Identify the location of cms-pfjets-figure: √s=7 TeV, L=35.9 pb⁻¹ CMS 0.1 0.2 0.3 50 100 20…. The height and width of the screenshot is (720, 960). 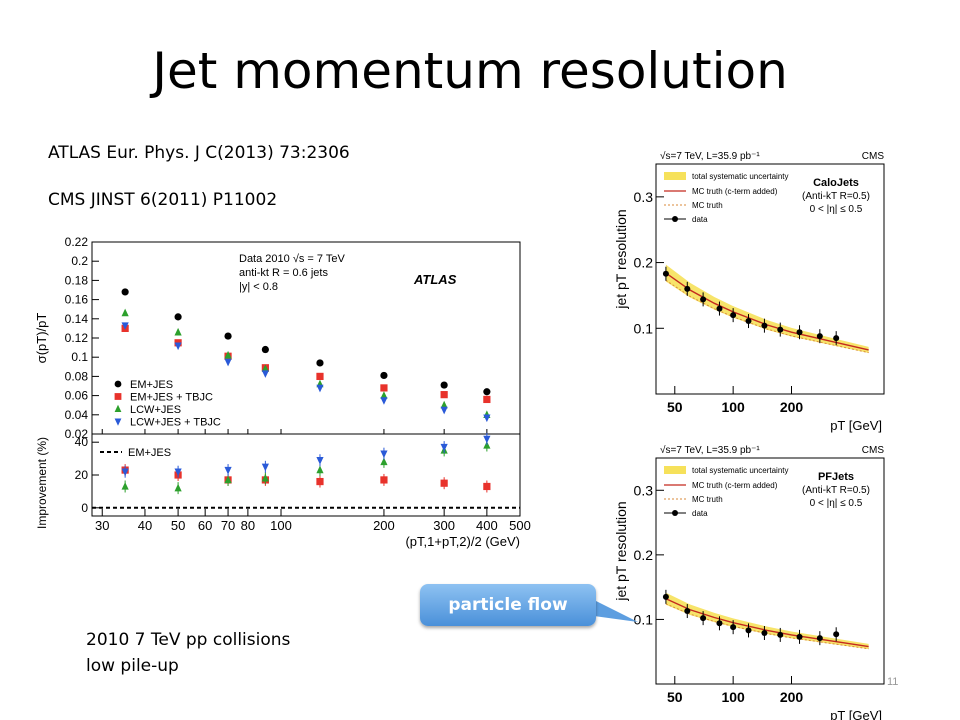
(749, 582).